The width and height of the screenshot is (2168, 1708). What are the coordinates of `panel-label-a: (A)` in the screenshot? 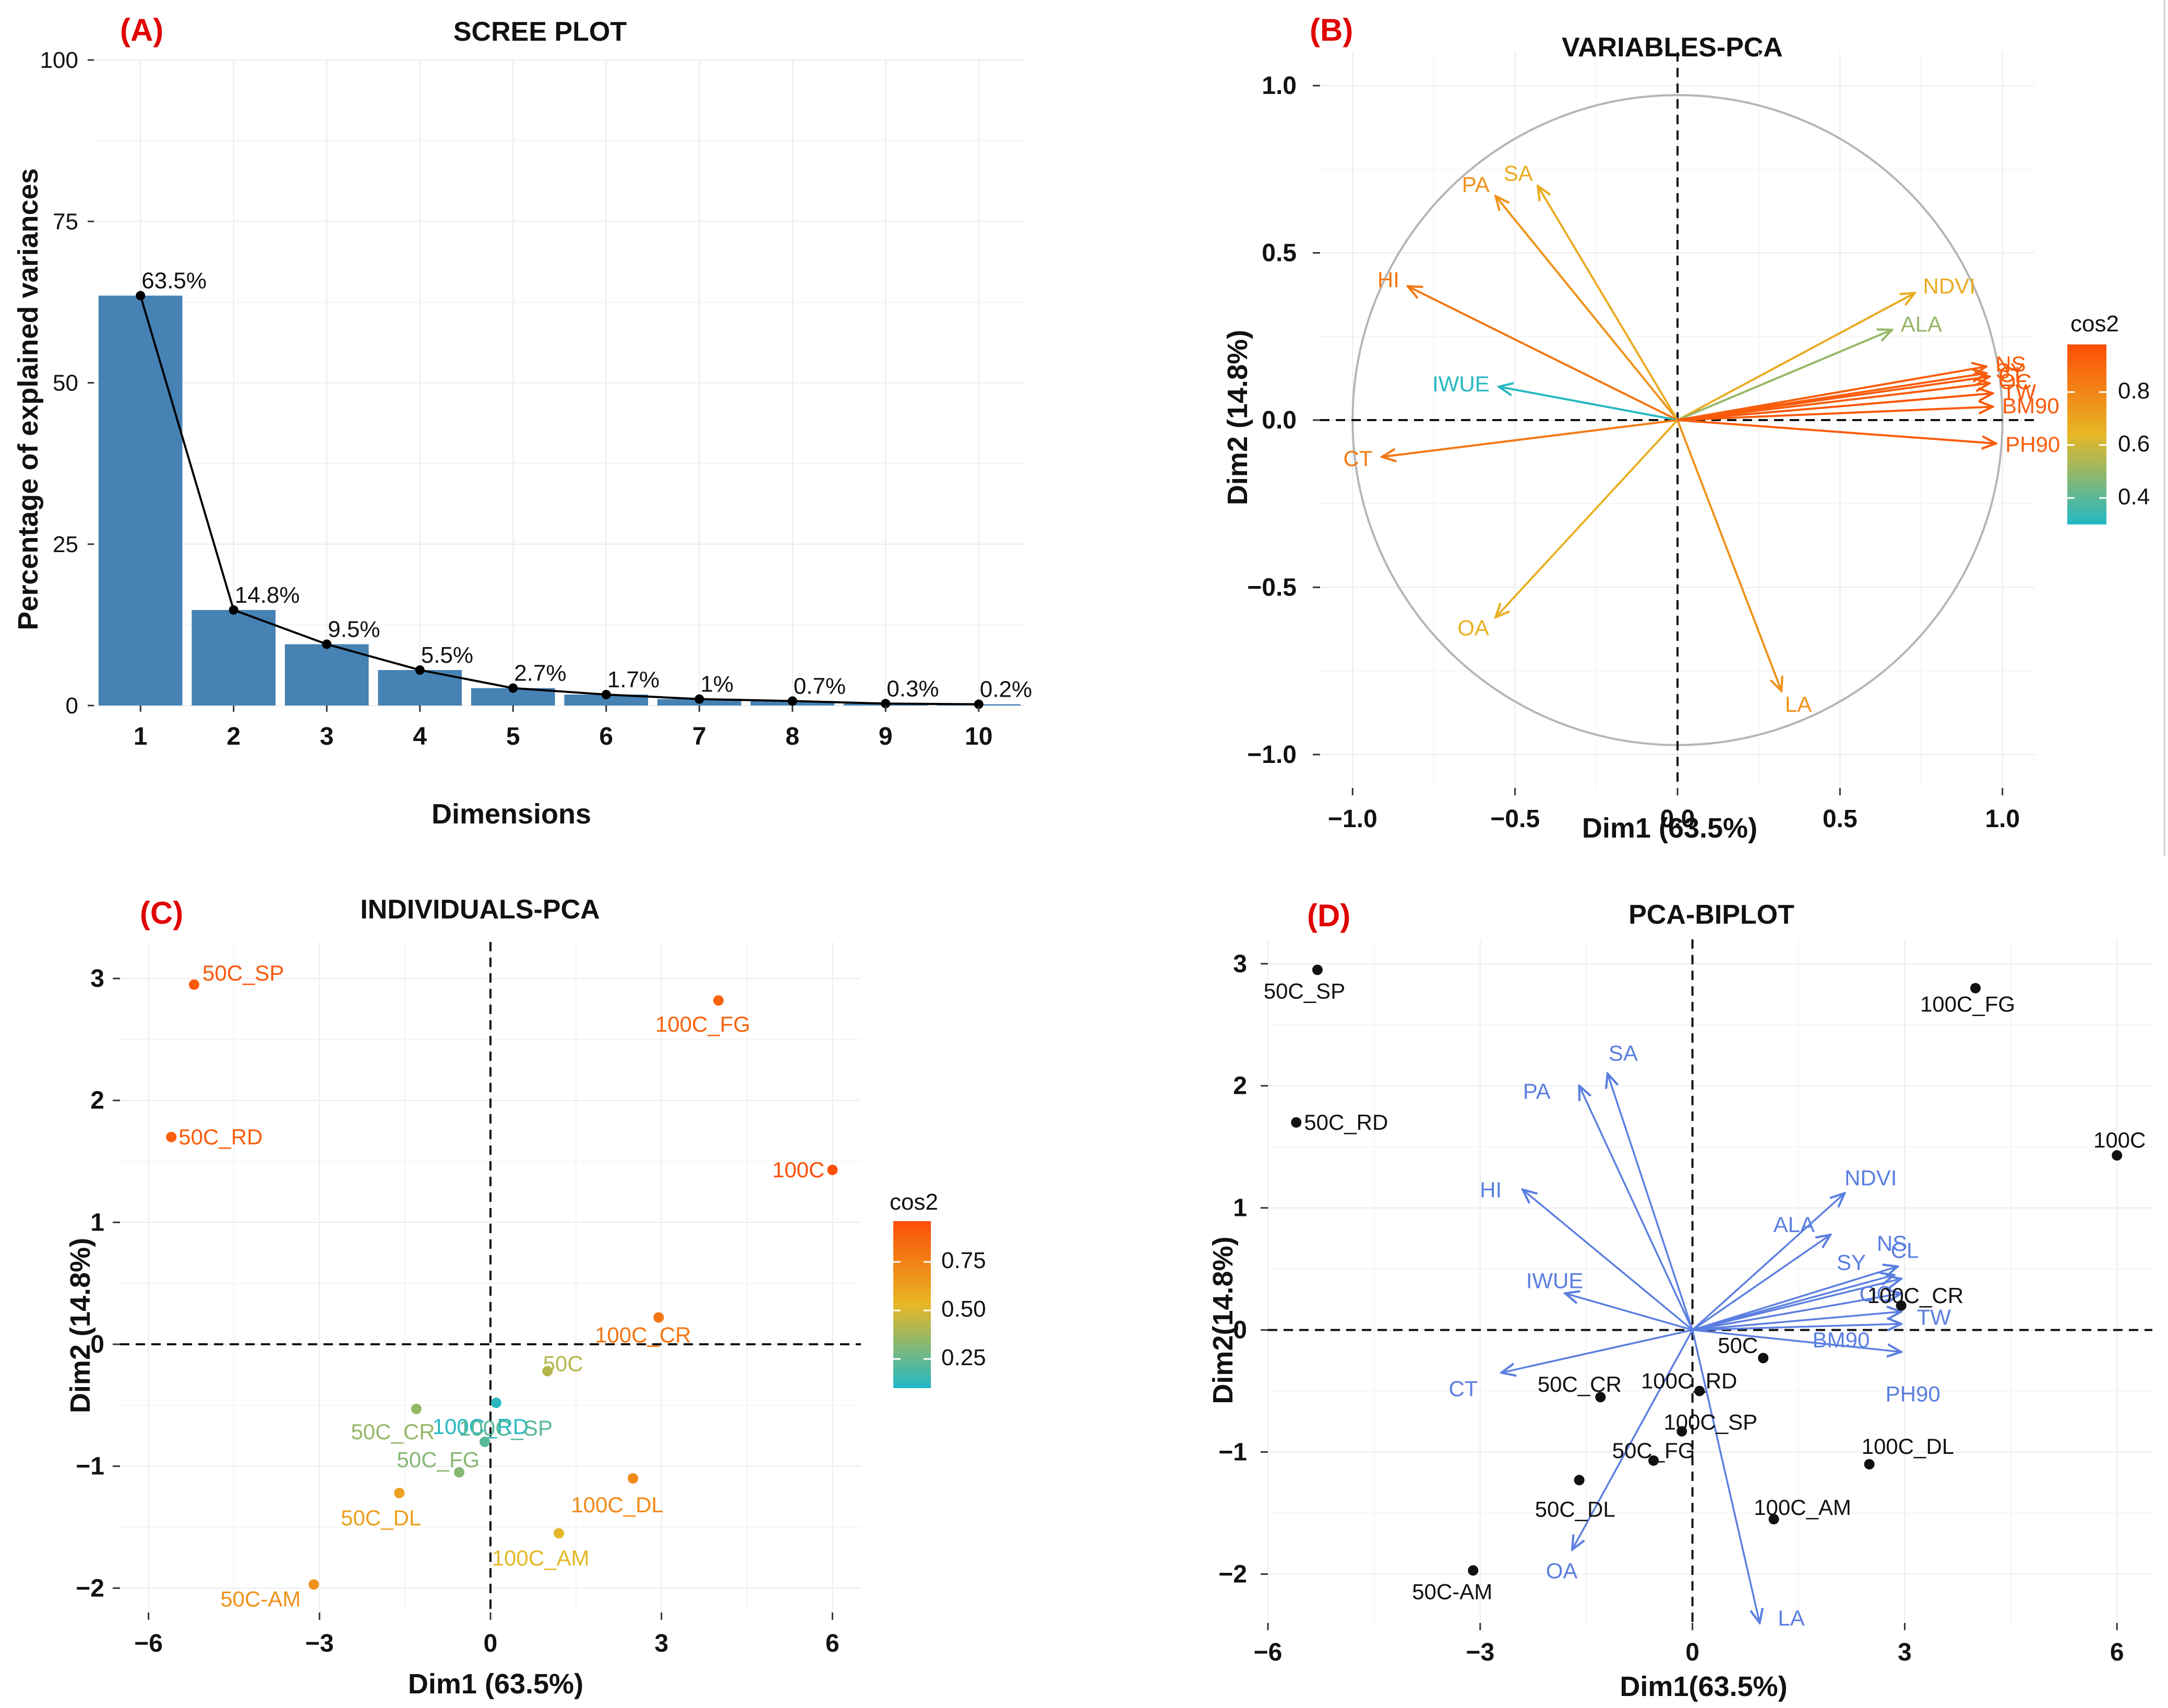 It's located at (142, 30).